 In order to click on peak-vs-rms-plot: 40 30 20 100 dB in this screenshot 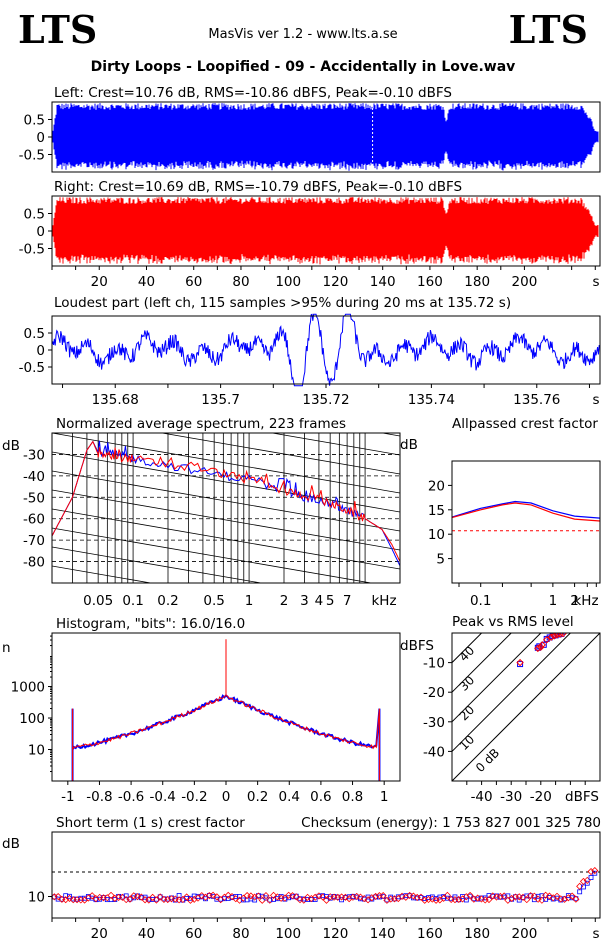, I will do `click(526, 707)`.